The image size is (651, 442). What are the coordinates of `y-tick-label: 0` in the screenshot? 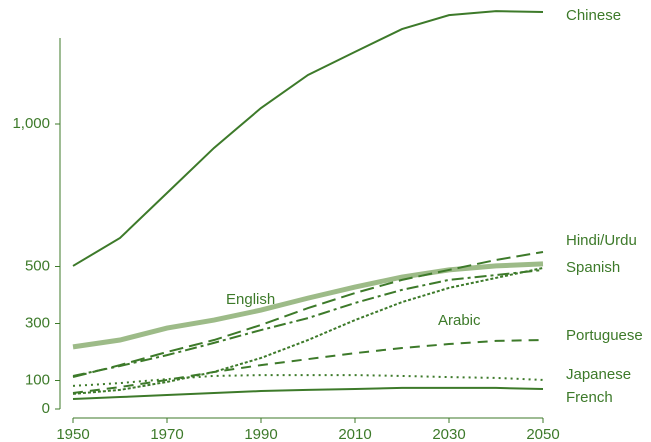 It's located at (46, 408).